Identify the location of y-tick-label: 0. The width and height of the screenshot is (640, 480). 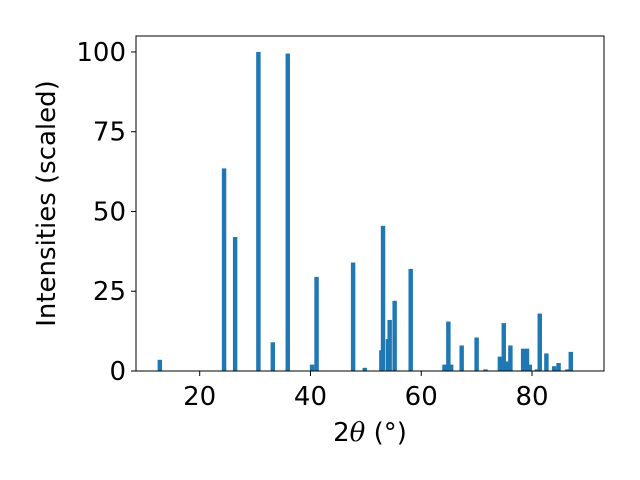
(117, 372).